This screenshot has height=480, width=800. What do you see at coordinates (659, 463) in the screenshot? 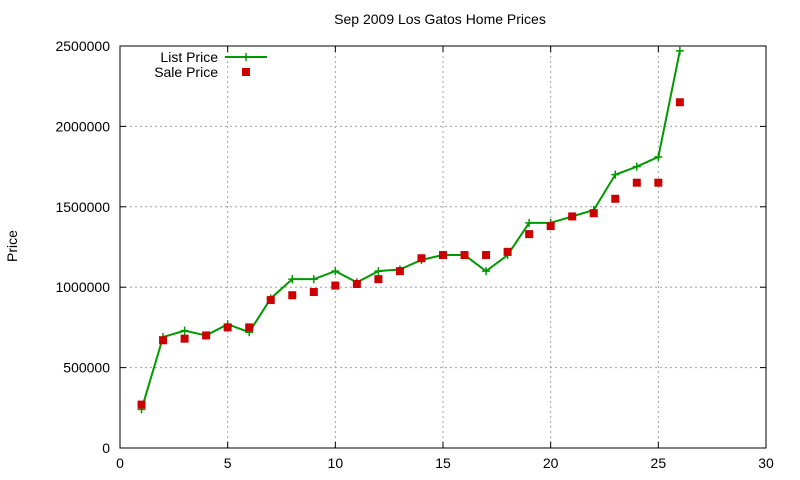
I see `x-tick-label: 25` at bounding box center [659, 463].